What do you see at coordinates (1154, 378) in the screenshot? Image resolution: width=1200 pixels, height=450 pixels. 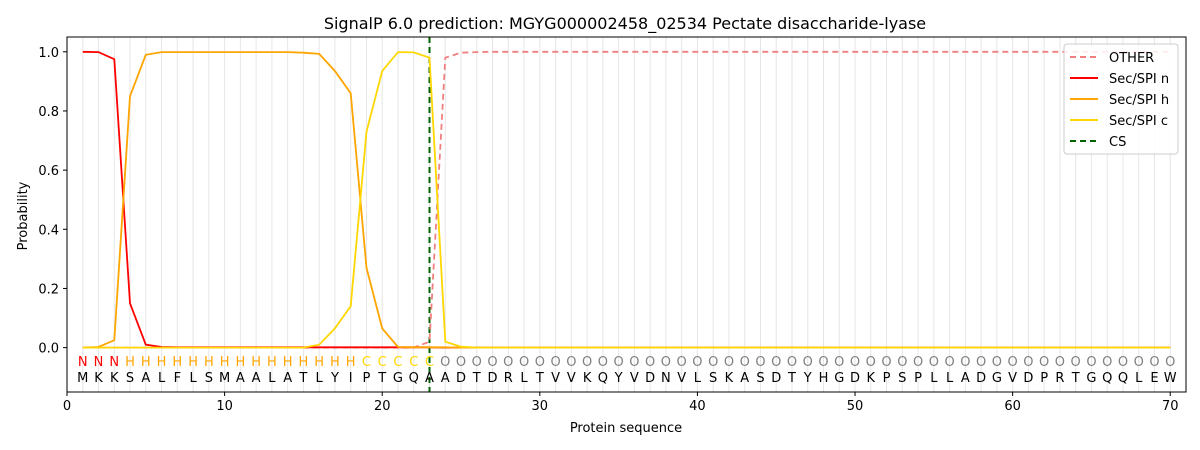 I see `residue-letter: E` at bounding box center [1154, 378].